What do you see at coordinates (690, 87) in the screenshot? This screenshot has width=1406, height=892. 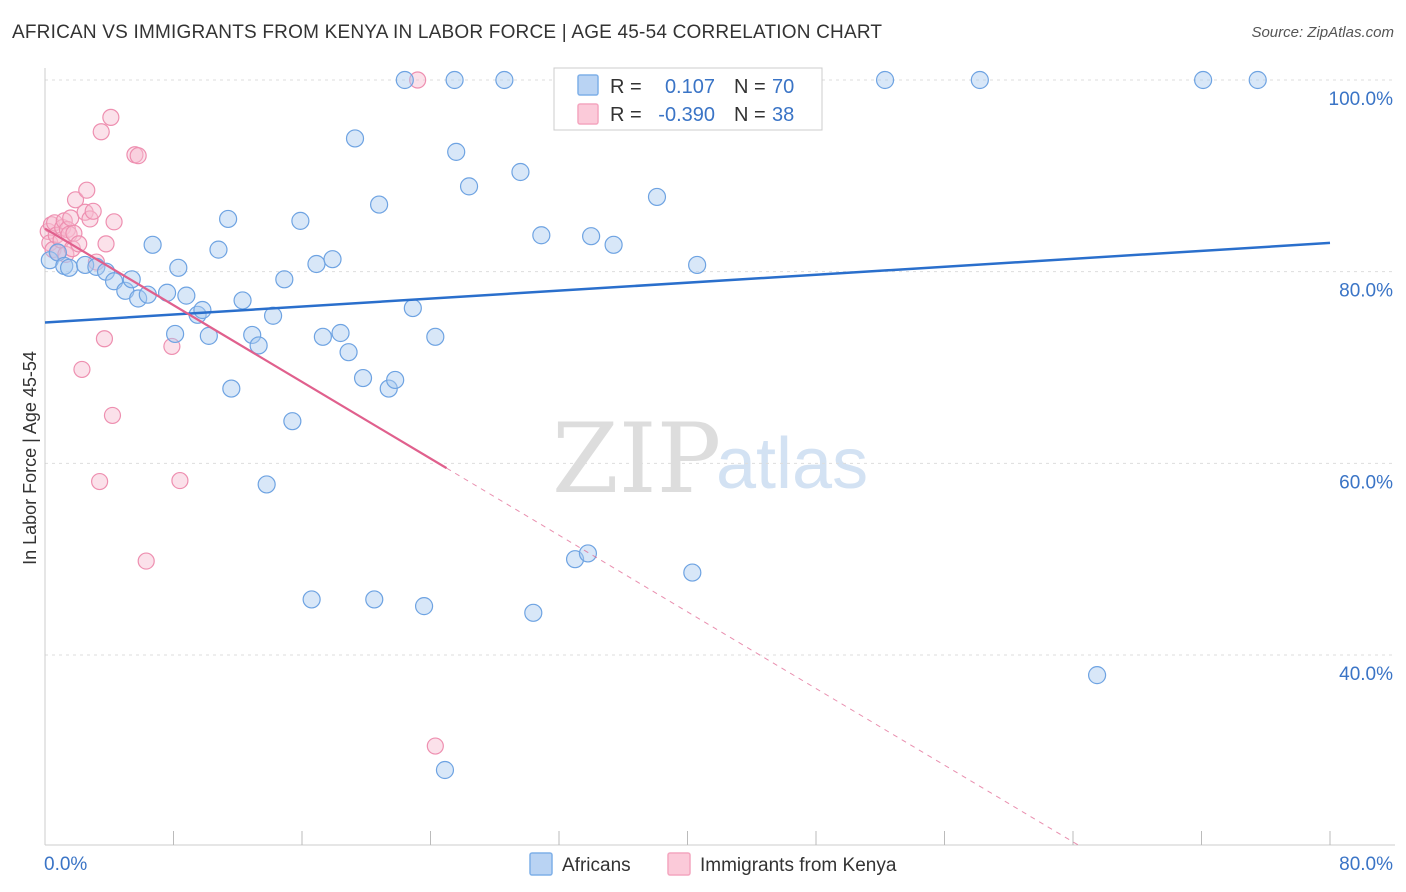 I see `africans-r-value: 0.107` at bounding box center [690, 87].